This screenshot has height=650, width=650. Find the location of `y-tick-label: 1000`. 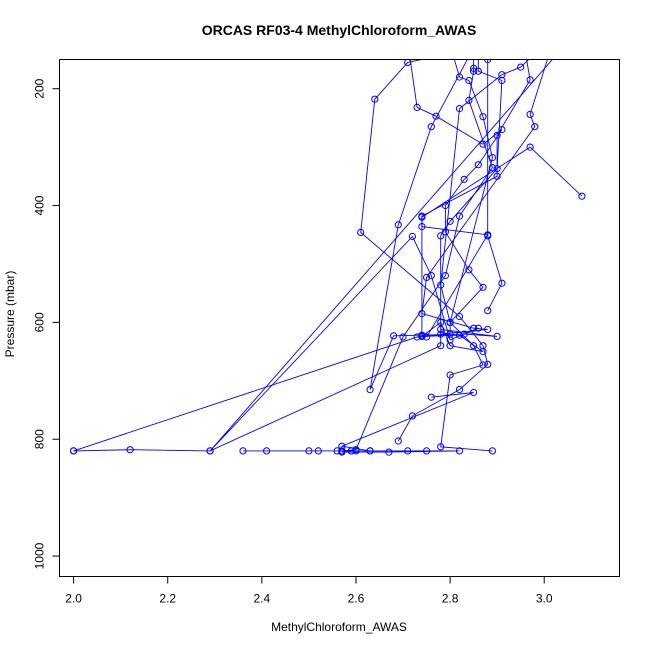

y-tick-label: 1000 is located at coordinates (40, 555).